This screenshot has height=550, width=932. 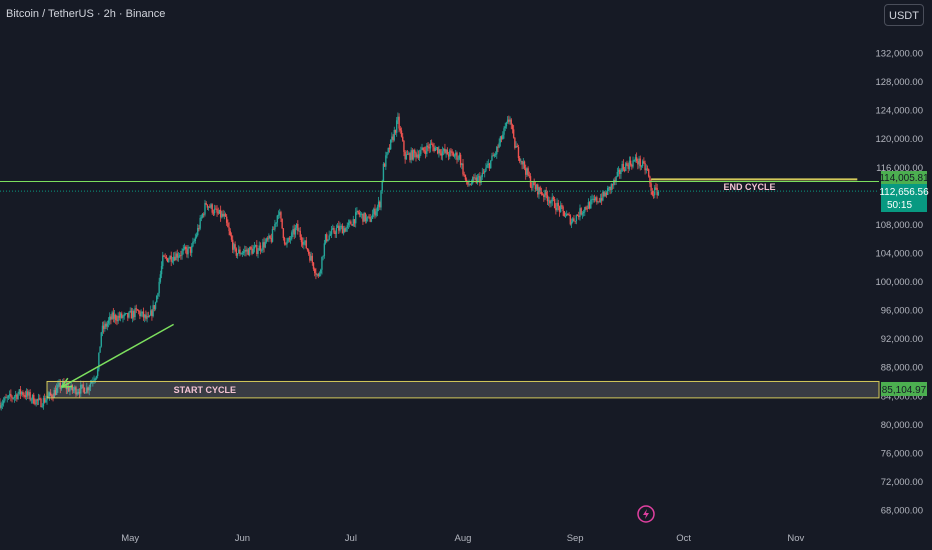 I want to click on time-axis-label: Nov, so click(x=795, y=538).